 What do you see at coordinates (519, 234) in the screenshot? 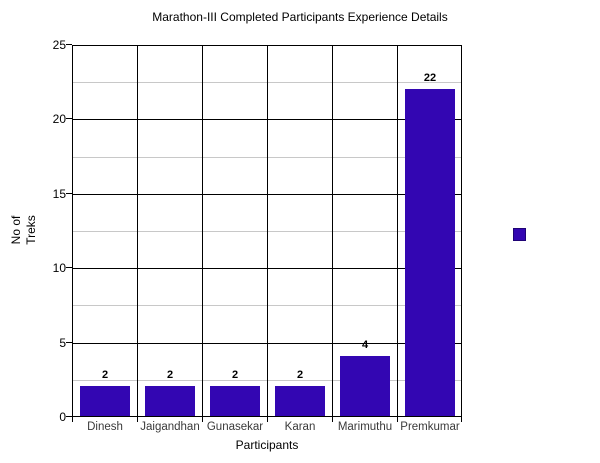
I see `legend-marker` at bounding box center [519, 234].